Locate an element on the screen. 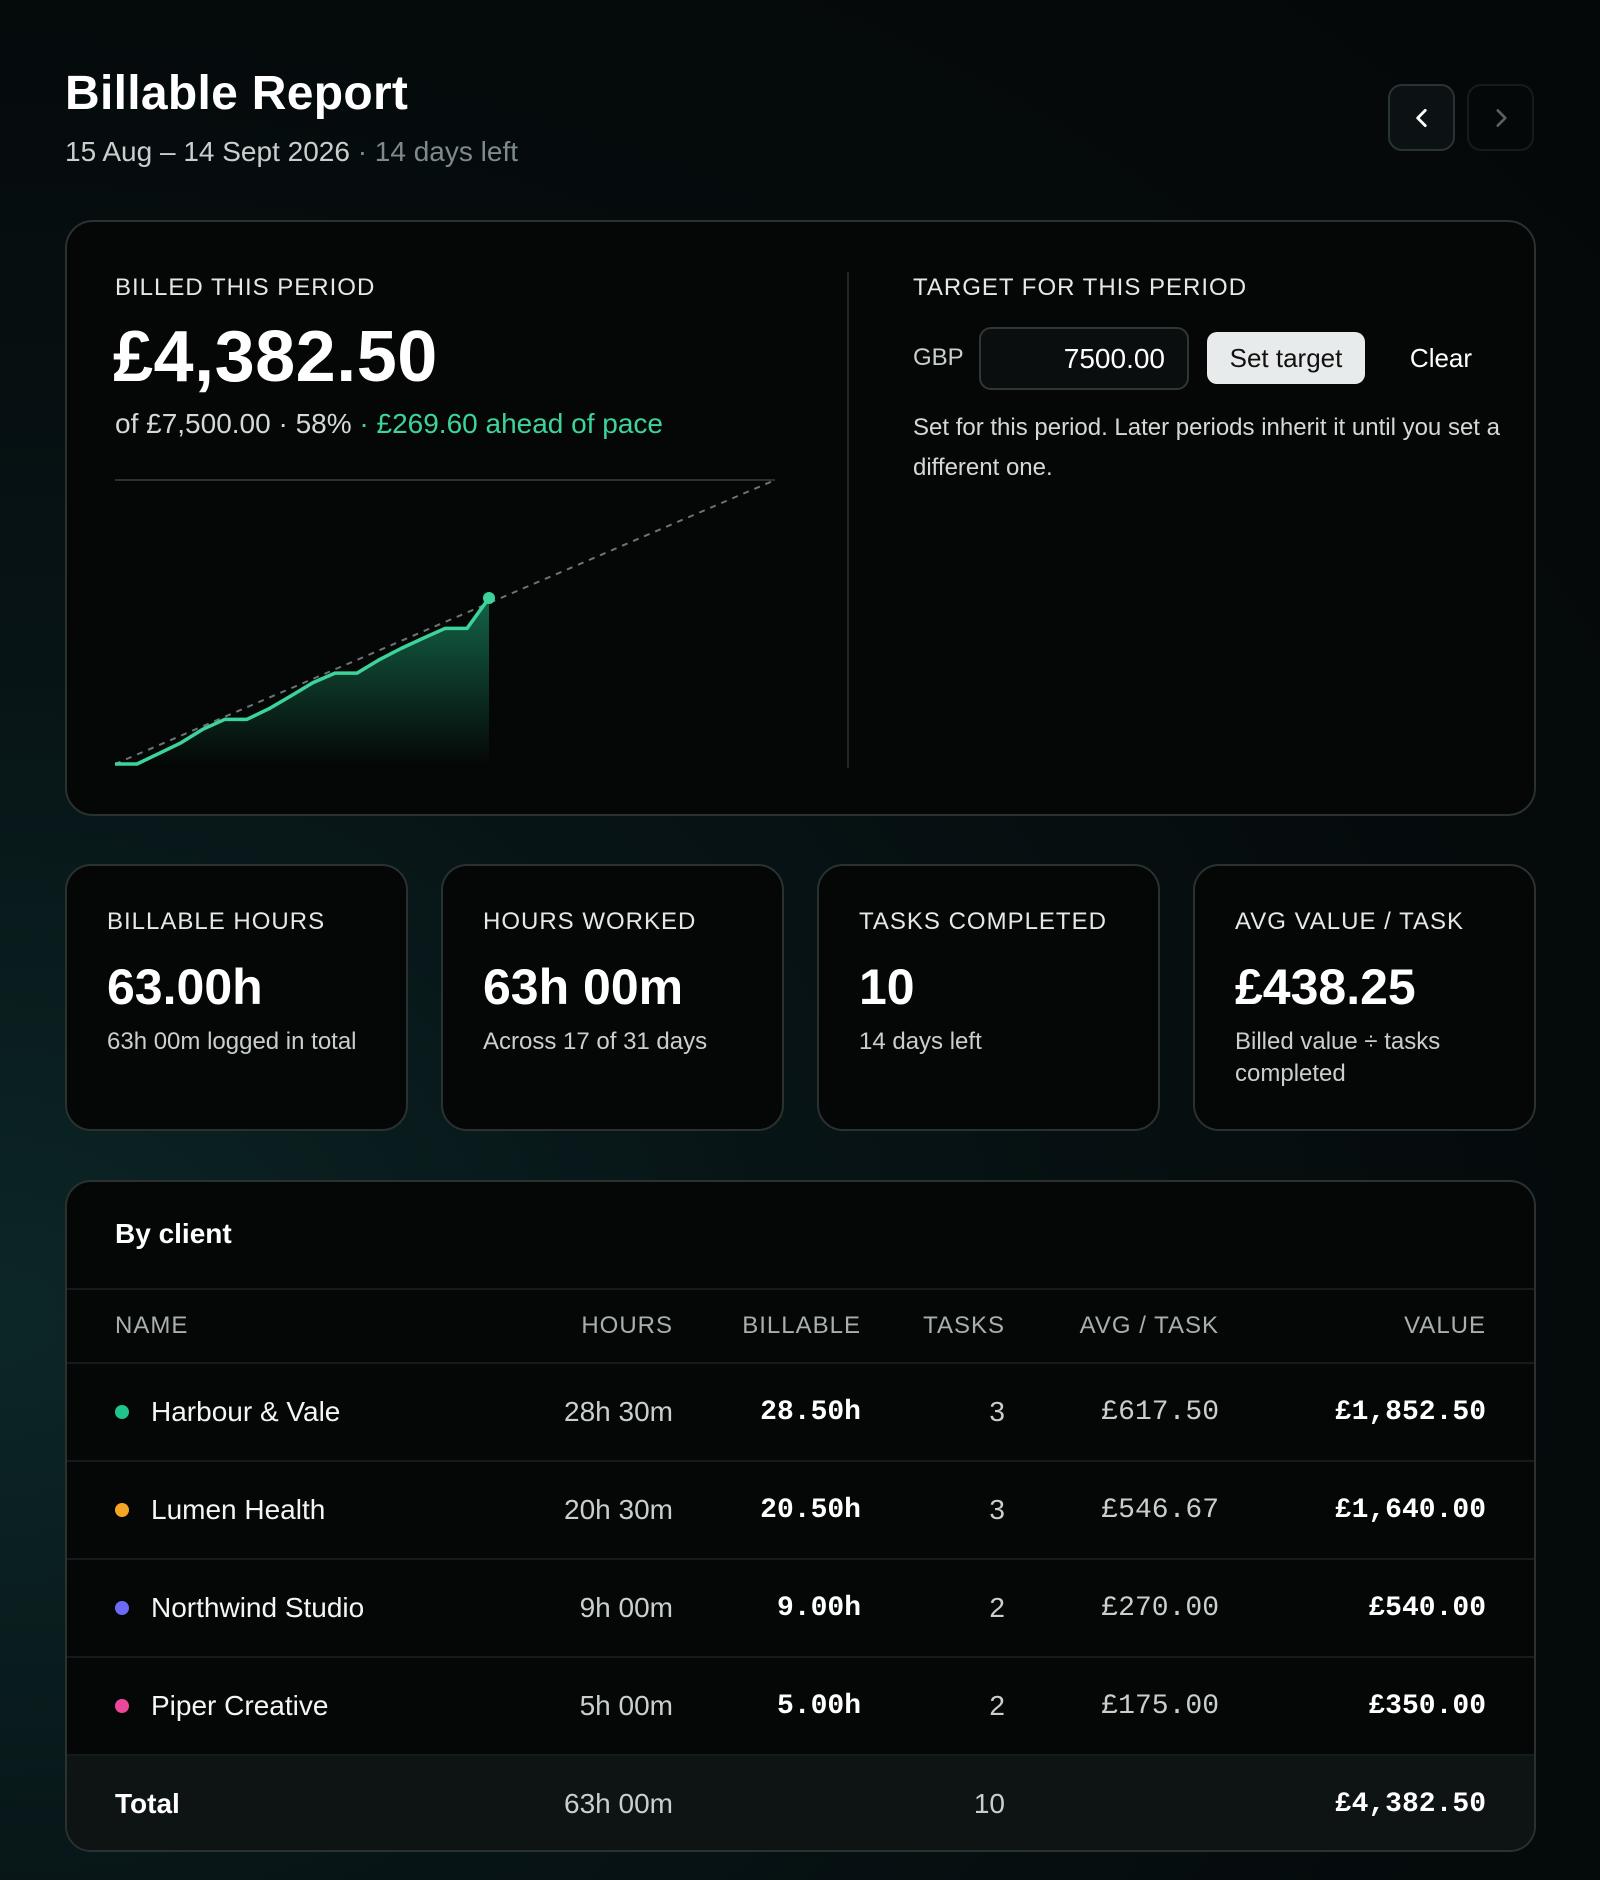 The width and height of the screenshot is (1600, 1880). hours-cell: 28h 30m is located at coordinates (618, 1411).